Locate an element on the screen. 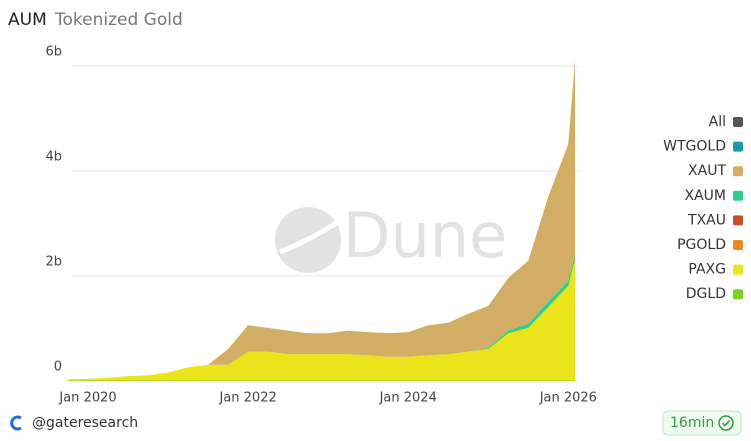  badge-text: 16min is located at coordinates (692, 423).